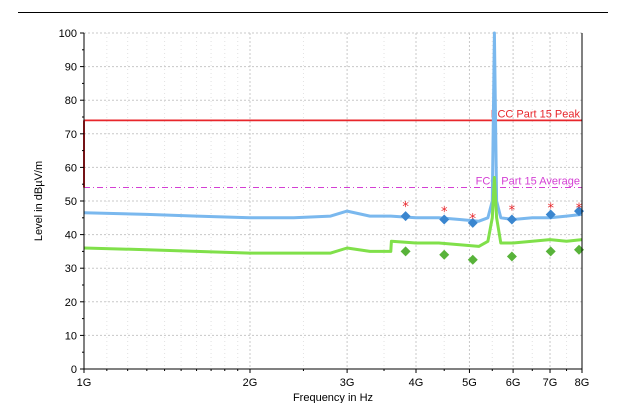 This screenshot has width=626, height=403. What do you see at coordinates (536, 114) in the screenshot?
I see `limit-label: FCC Part 15 Peak` at bounding box center [536, 114].